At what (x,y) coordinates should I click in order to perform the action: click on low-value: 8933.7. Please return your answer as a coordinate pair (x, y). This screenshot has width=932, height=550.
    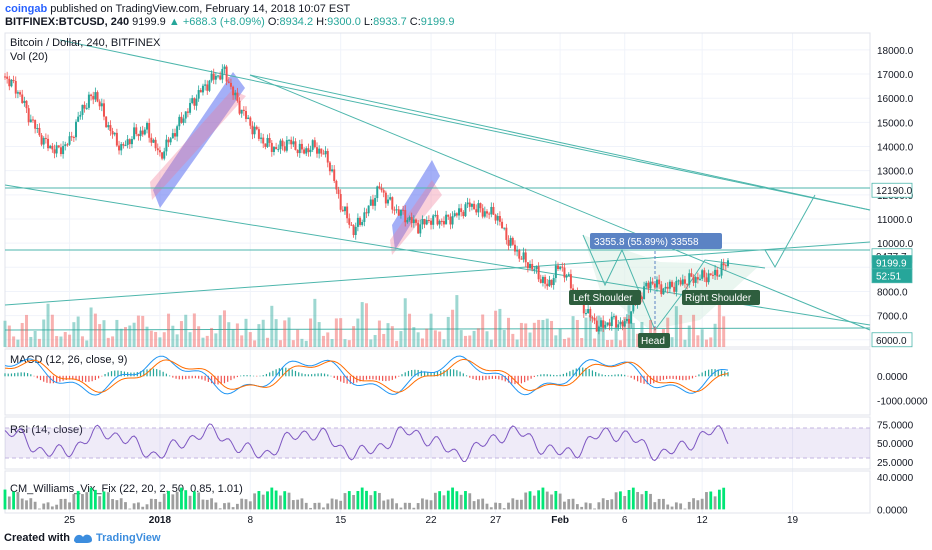
    Looking at the image, I should click on (390, 22).